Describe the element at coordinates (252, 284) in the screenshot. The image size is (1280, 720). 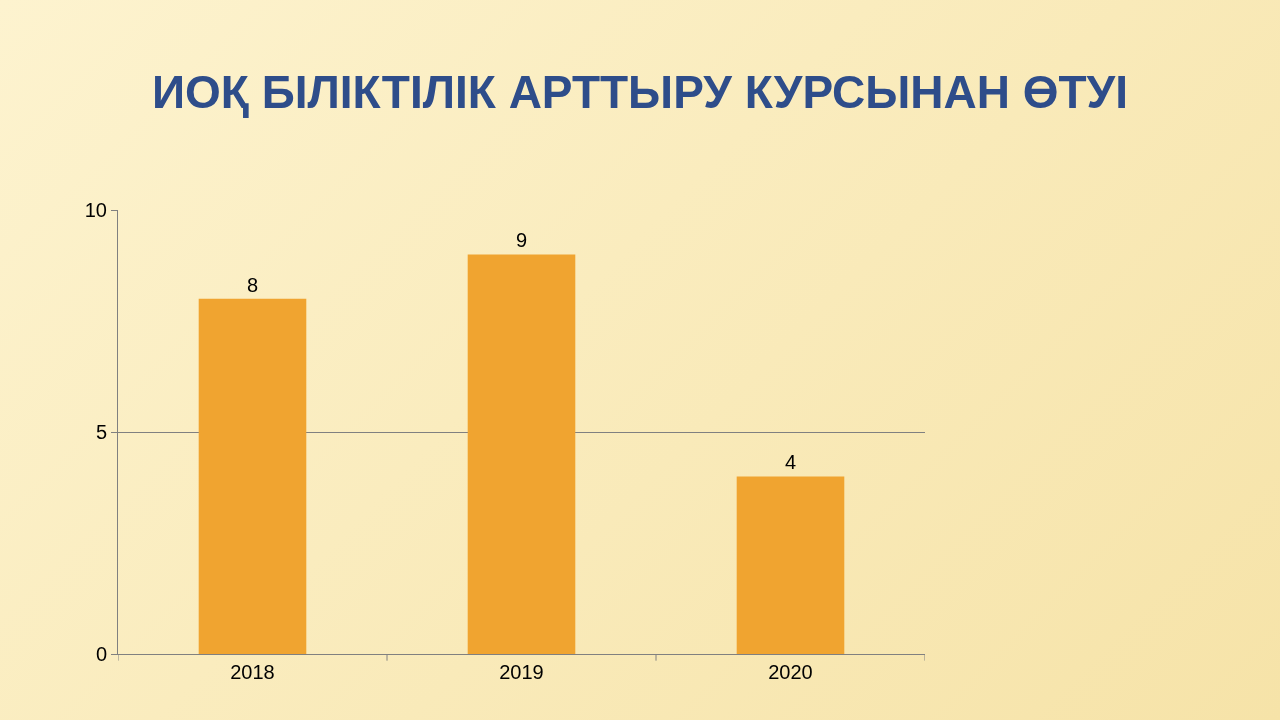
I see `data-label: 8` at that location.